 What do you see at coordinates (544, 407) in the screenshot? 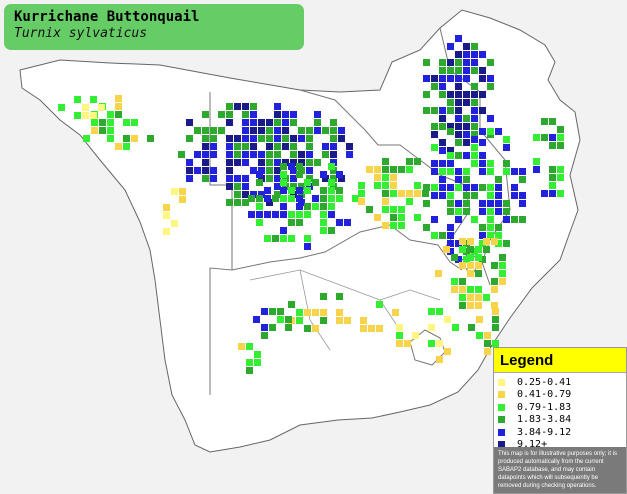
I see `legend-label: 0.79-1.83` at bounding box center [544, 407].